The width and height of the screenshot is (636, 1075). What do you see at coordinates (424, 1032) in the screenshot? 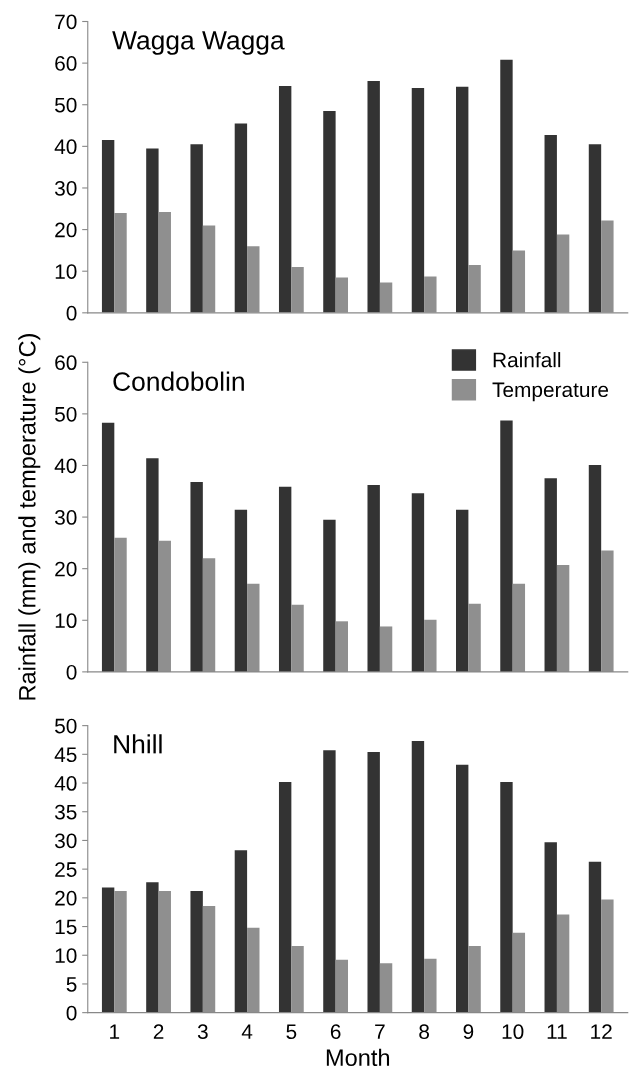
I see `x-tick-label: 8` at bounding box center [424, 1032].